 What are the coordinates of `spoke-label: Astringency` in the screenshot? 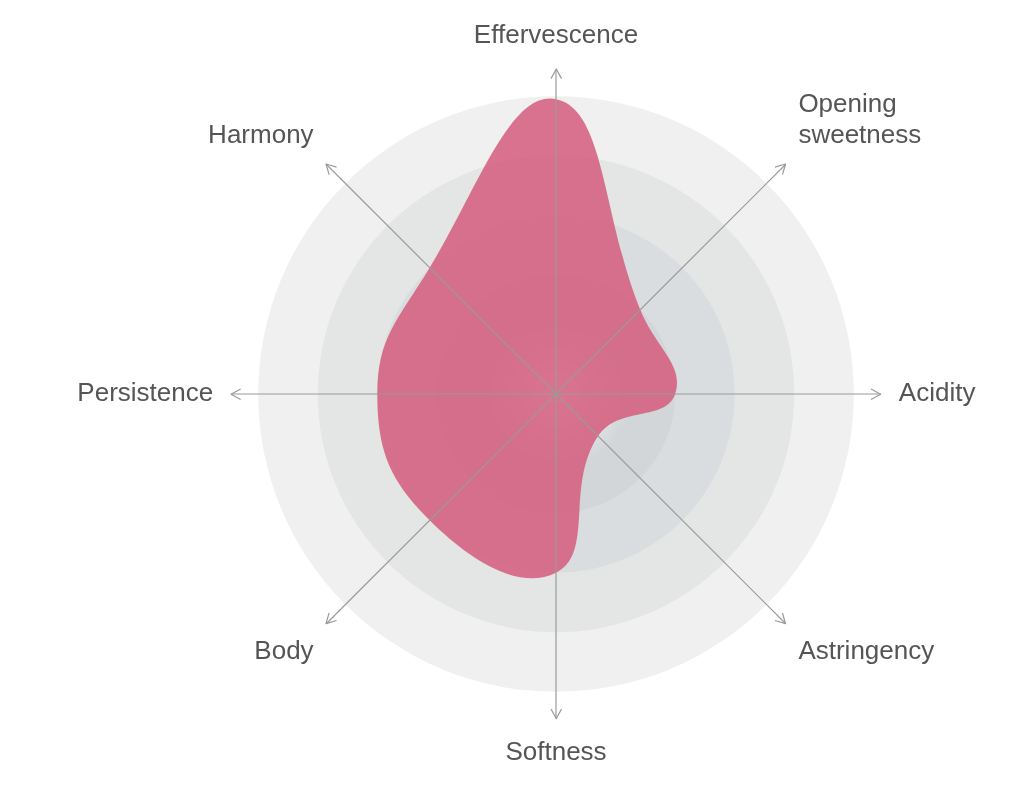 It's located at (866, 650).